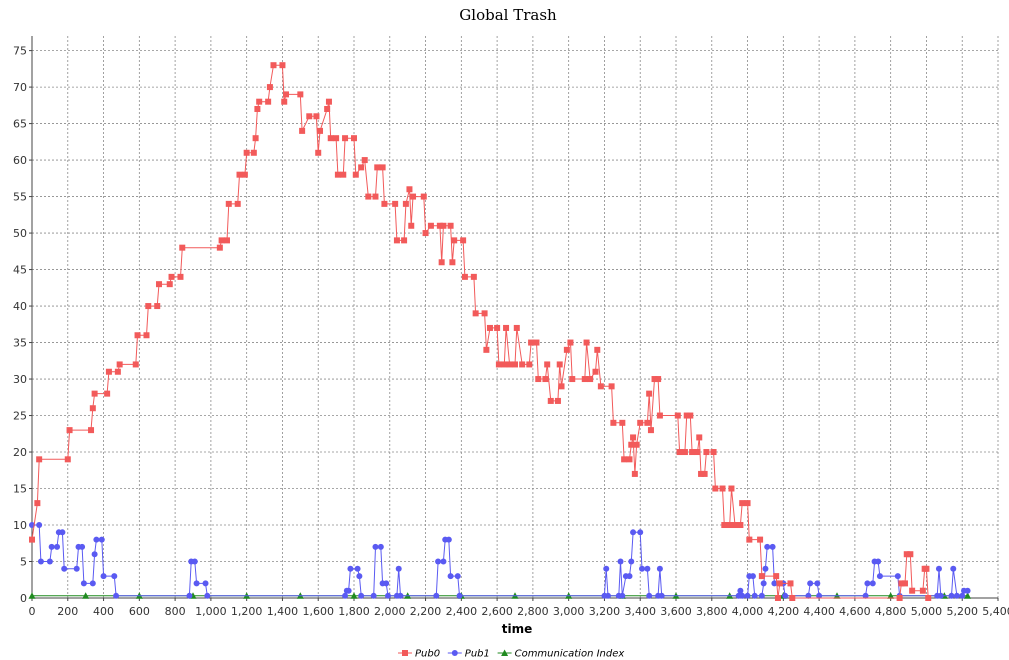 The image size is (1009, 660). What do you see at coordinates (20, 124) in the screenshot?
I see `y-tick-label: 65` at bounding box center [20, 124].